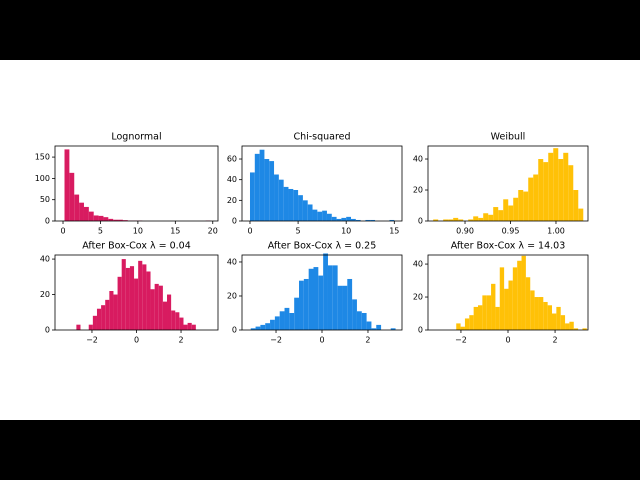 This screenshot has width=640, height=480. What do you see at coordinates (136, 137) in the screenshot?
I see `subplot-title: Lognormal` at bounding box center [136, 137].